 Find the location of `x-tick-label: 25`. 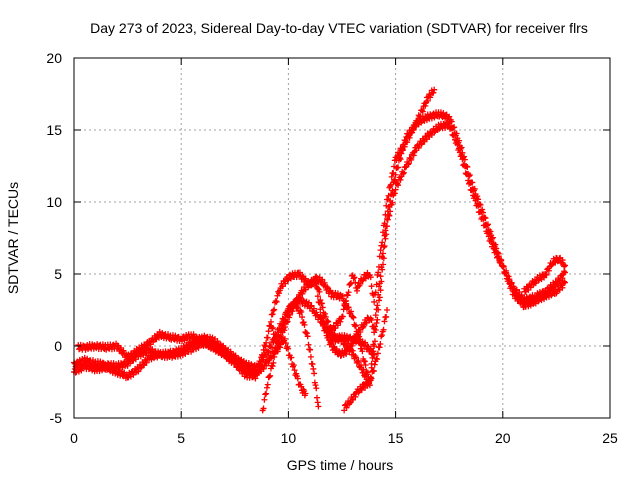

x-tick-label: 25 is located at coordinates (610, 438).